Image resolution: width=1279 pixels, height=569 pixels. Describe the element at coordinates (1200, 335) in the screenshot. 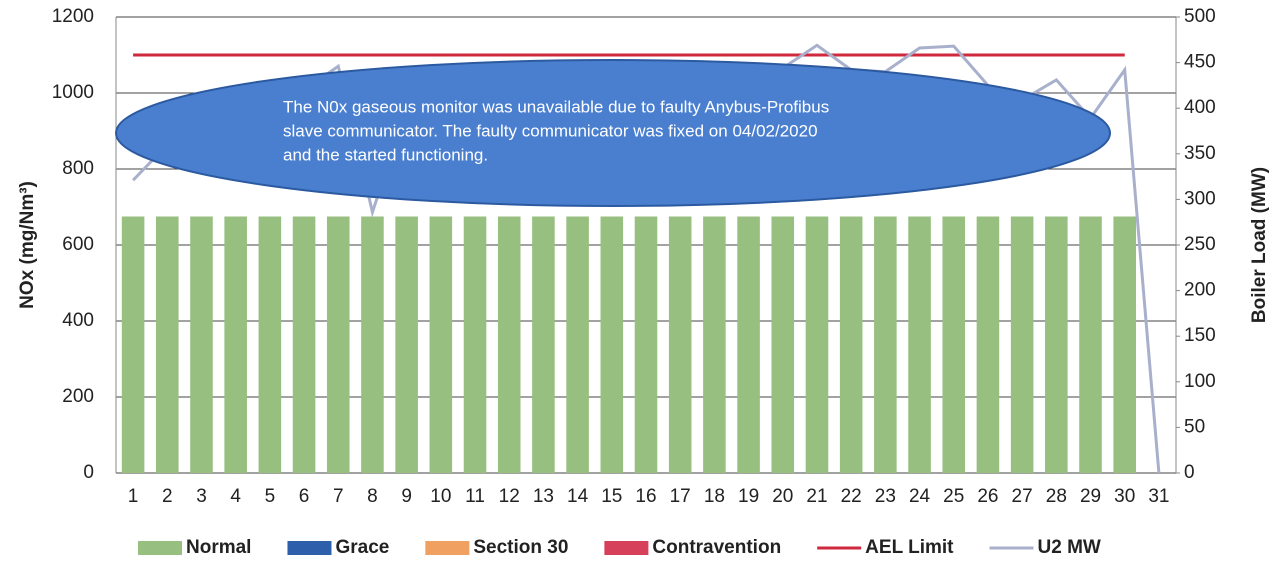

I see `y2-tick-label: 150` at that location.